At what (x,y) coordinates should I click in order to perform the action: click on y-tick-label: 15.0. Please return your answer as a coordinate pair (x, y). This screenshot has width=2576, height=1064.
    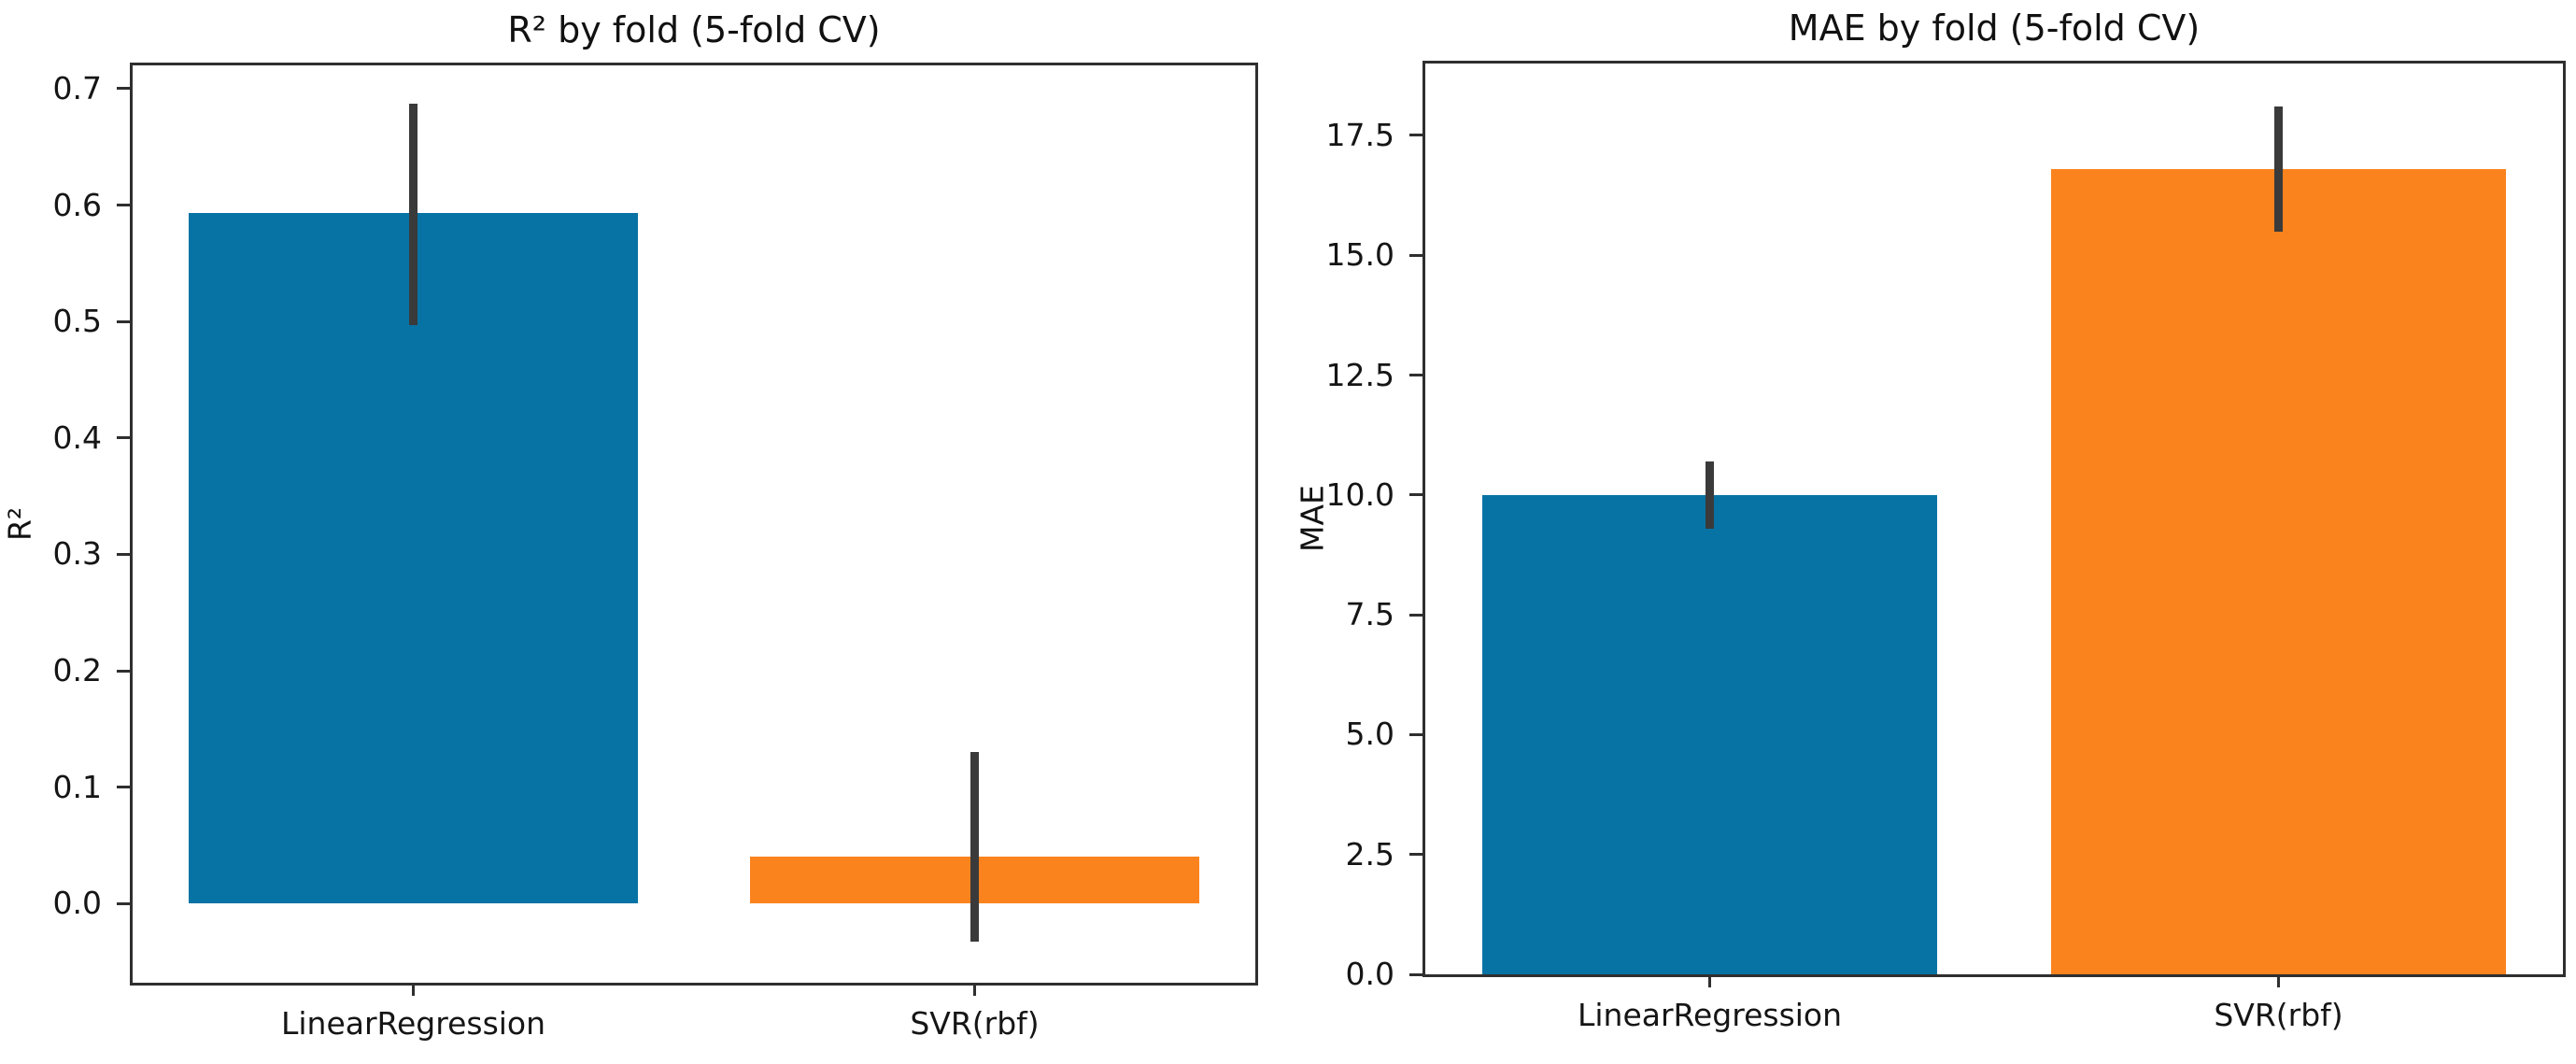
    Looking at the image, I should click on (1359, 255).